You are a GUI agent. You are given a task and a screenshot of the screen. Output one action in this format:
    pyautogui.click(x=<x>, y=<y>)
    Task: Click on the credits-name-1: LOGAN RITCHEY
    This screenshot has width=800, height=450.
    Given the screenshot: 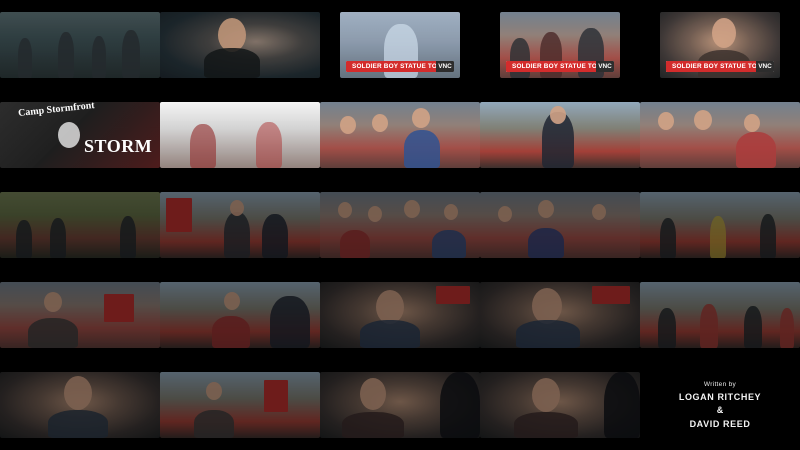 What is the action you would take?
    pyautogui.click(x=720, y=397)
    